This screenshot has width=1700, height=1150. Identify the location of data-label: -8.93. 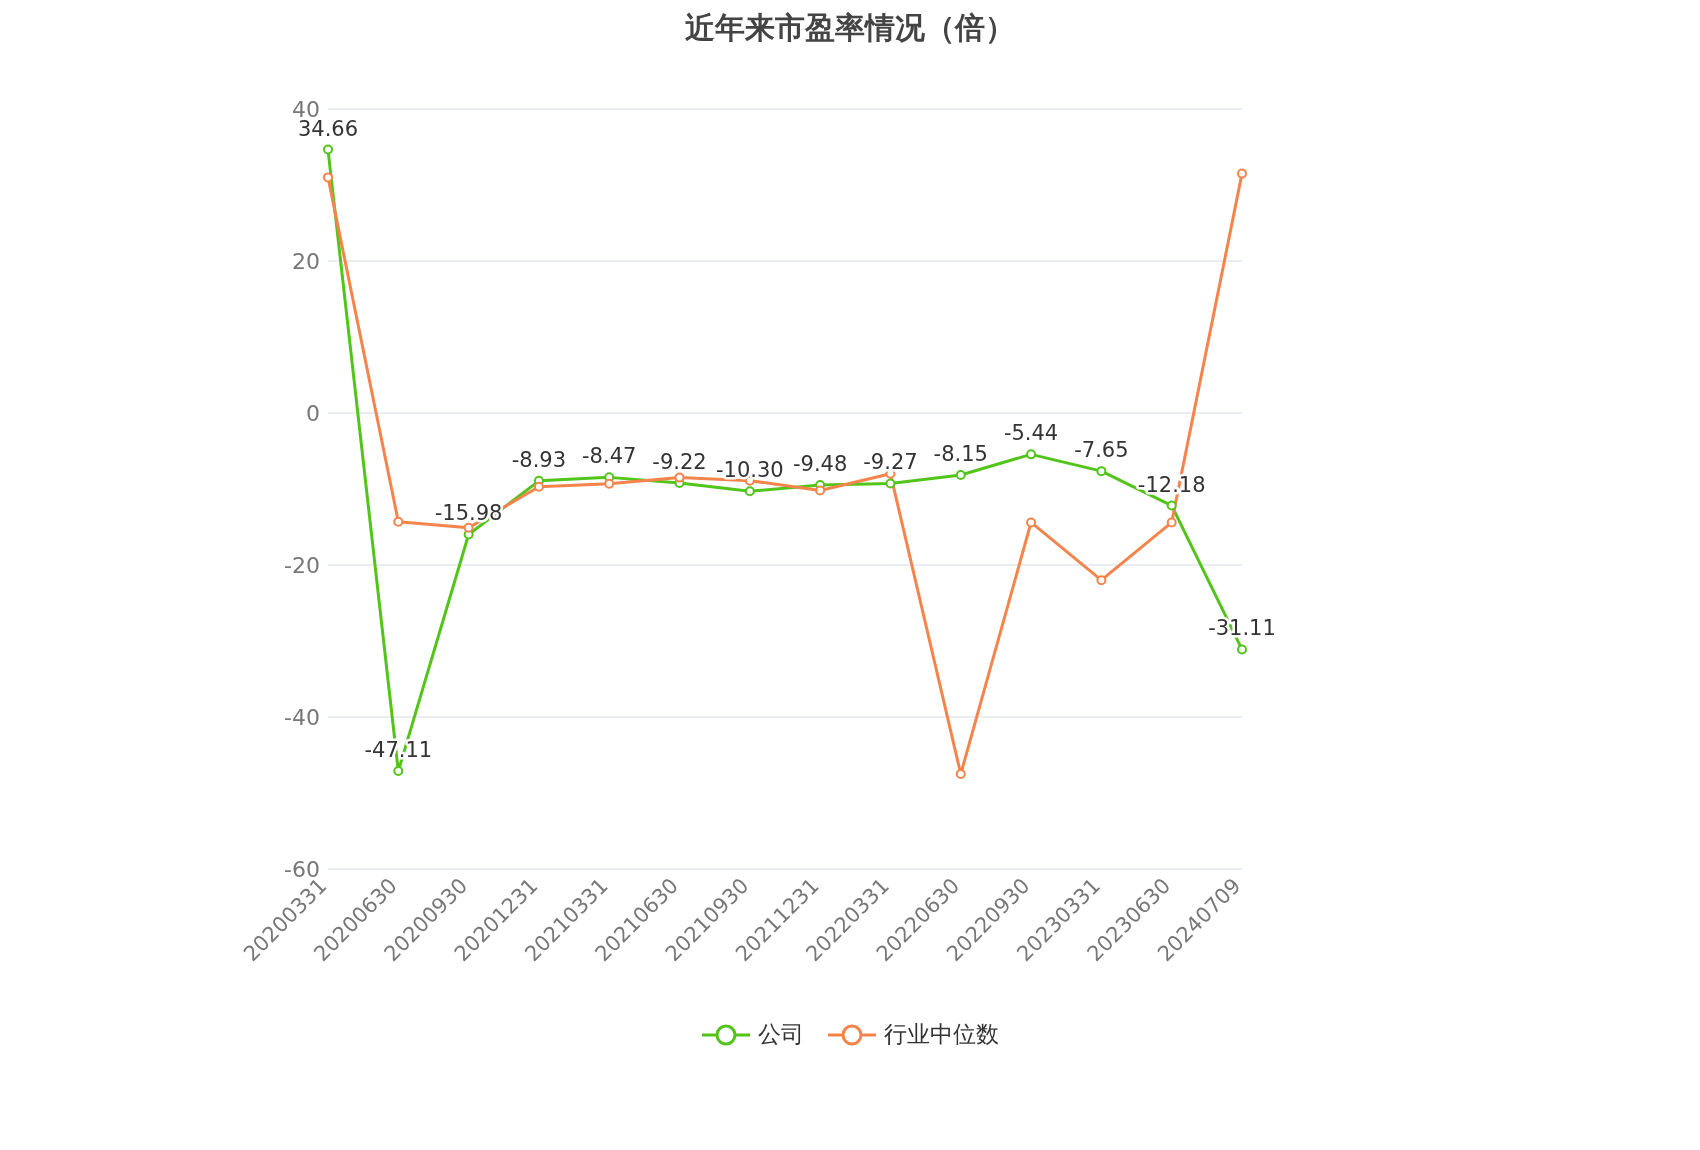
(539, 459).